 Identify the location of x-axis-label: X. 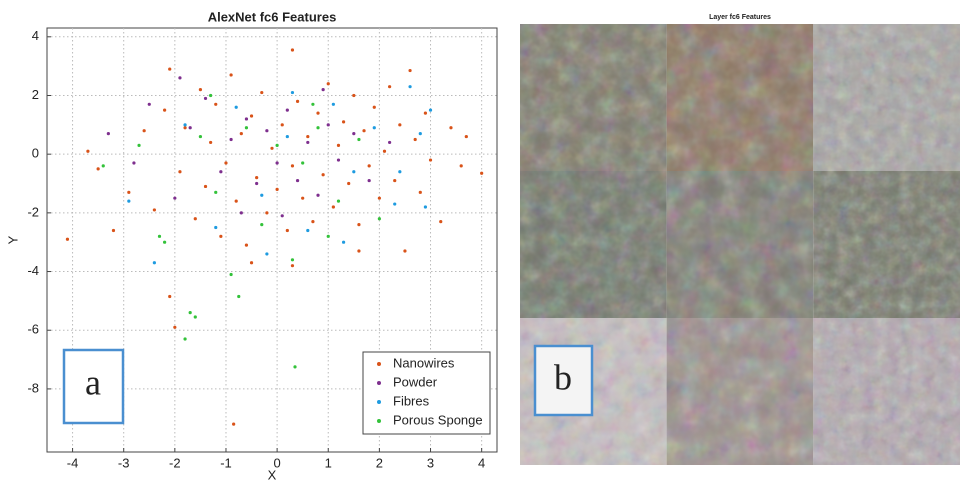
(272, 474).